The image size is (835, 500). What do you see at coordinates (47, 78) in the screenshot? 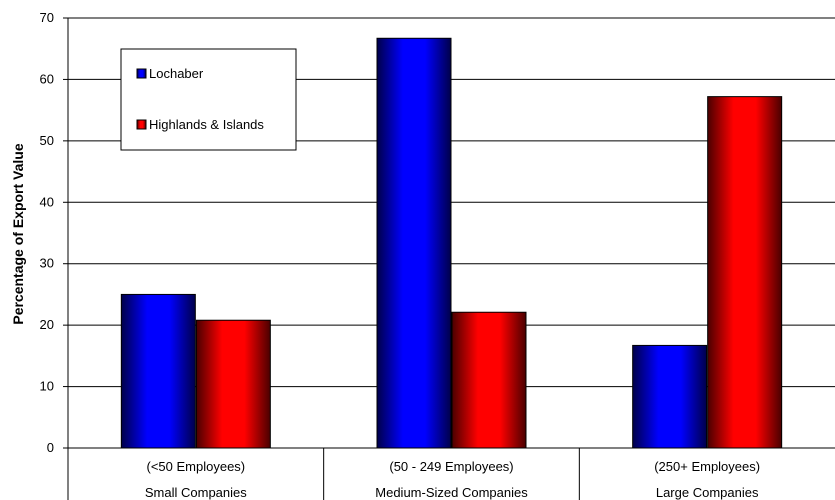
I see `y-tick-label: 60` at bounding box center [47, 78].